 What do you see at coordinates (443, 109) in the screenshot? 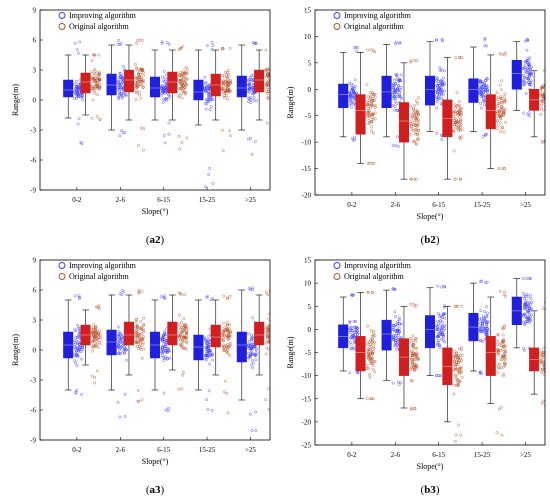
I see `plot-area` at bounding box center [443, 109].